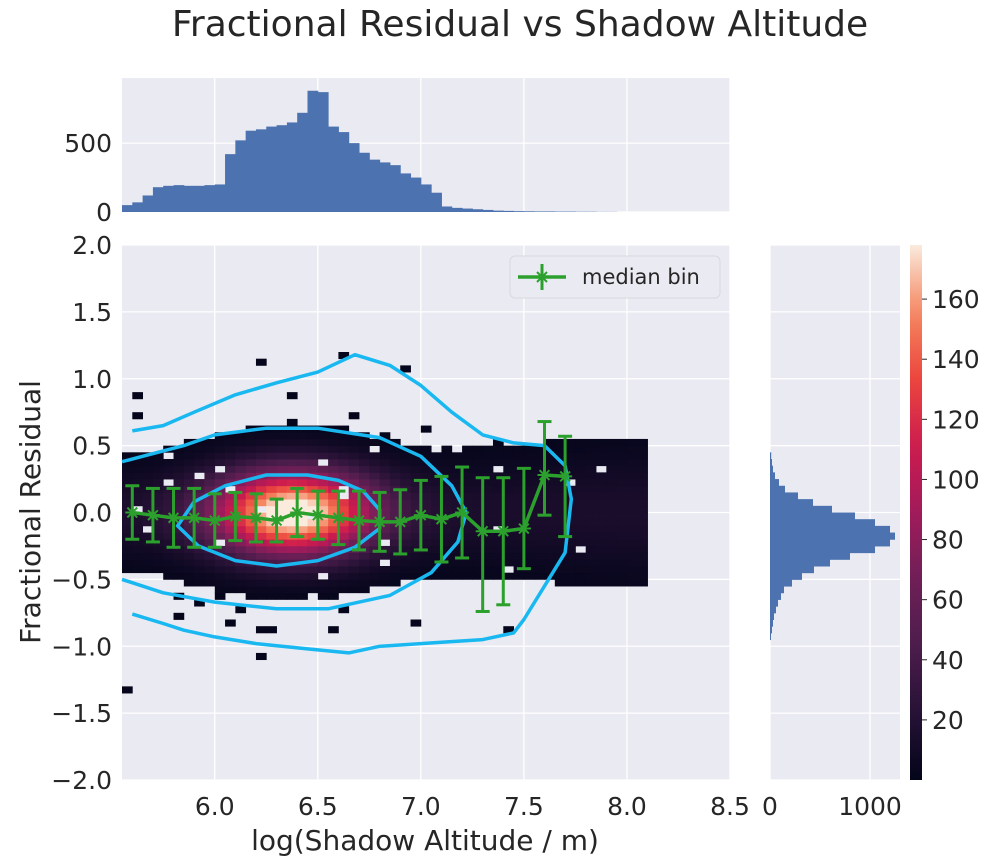 This screenshot has height=860, width=996. Describe the element at coordinates (397, 152) in the screenshot. I see `top-histogram: 0 500` at that location.